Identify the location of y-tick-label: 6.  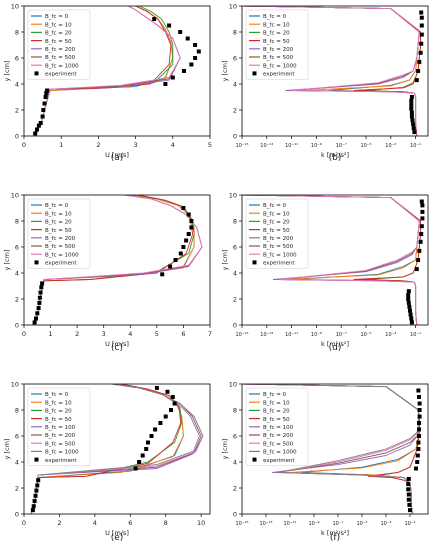
(17, 437).